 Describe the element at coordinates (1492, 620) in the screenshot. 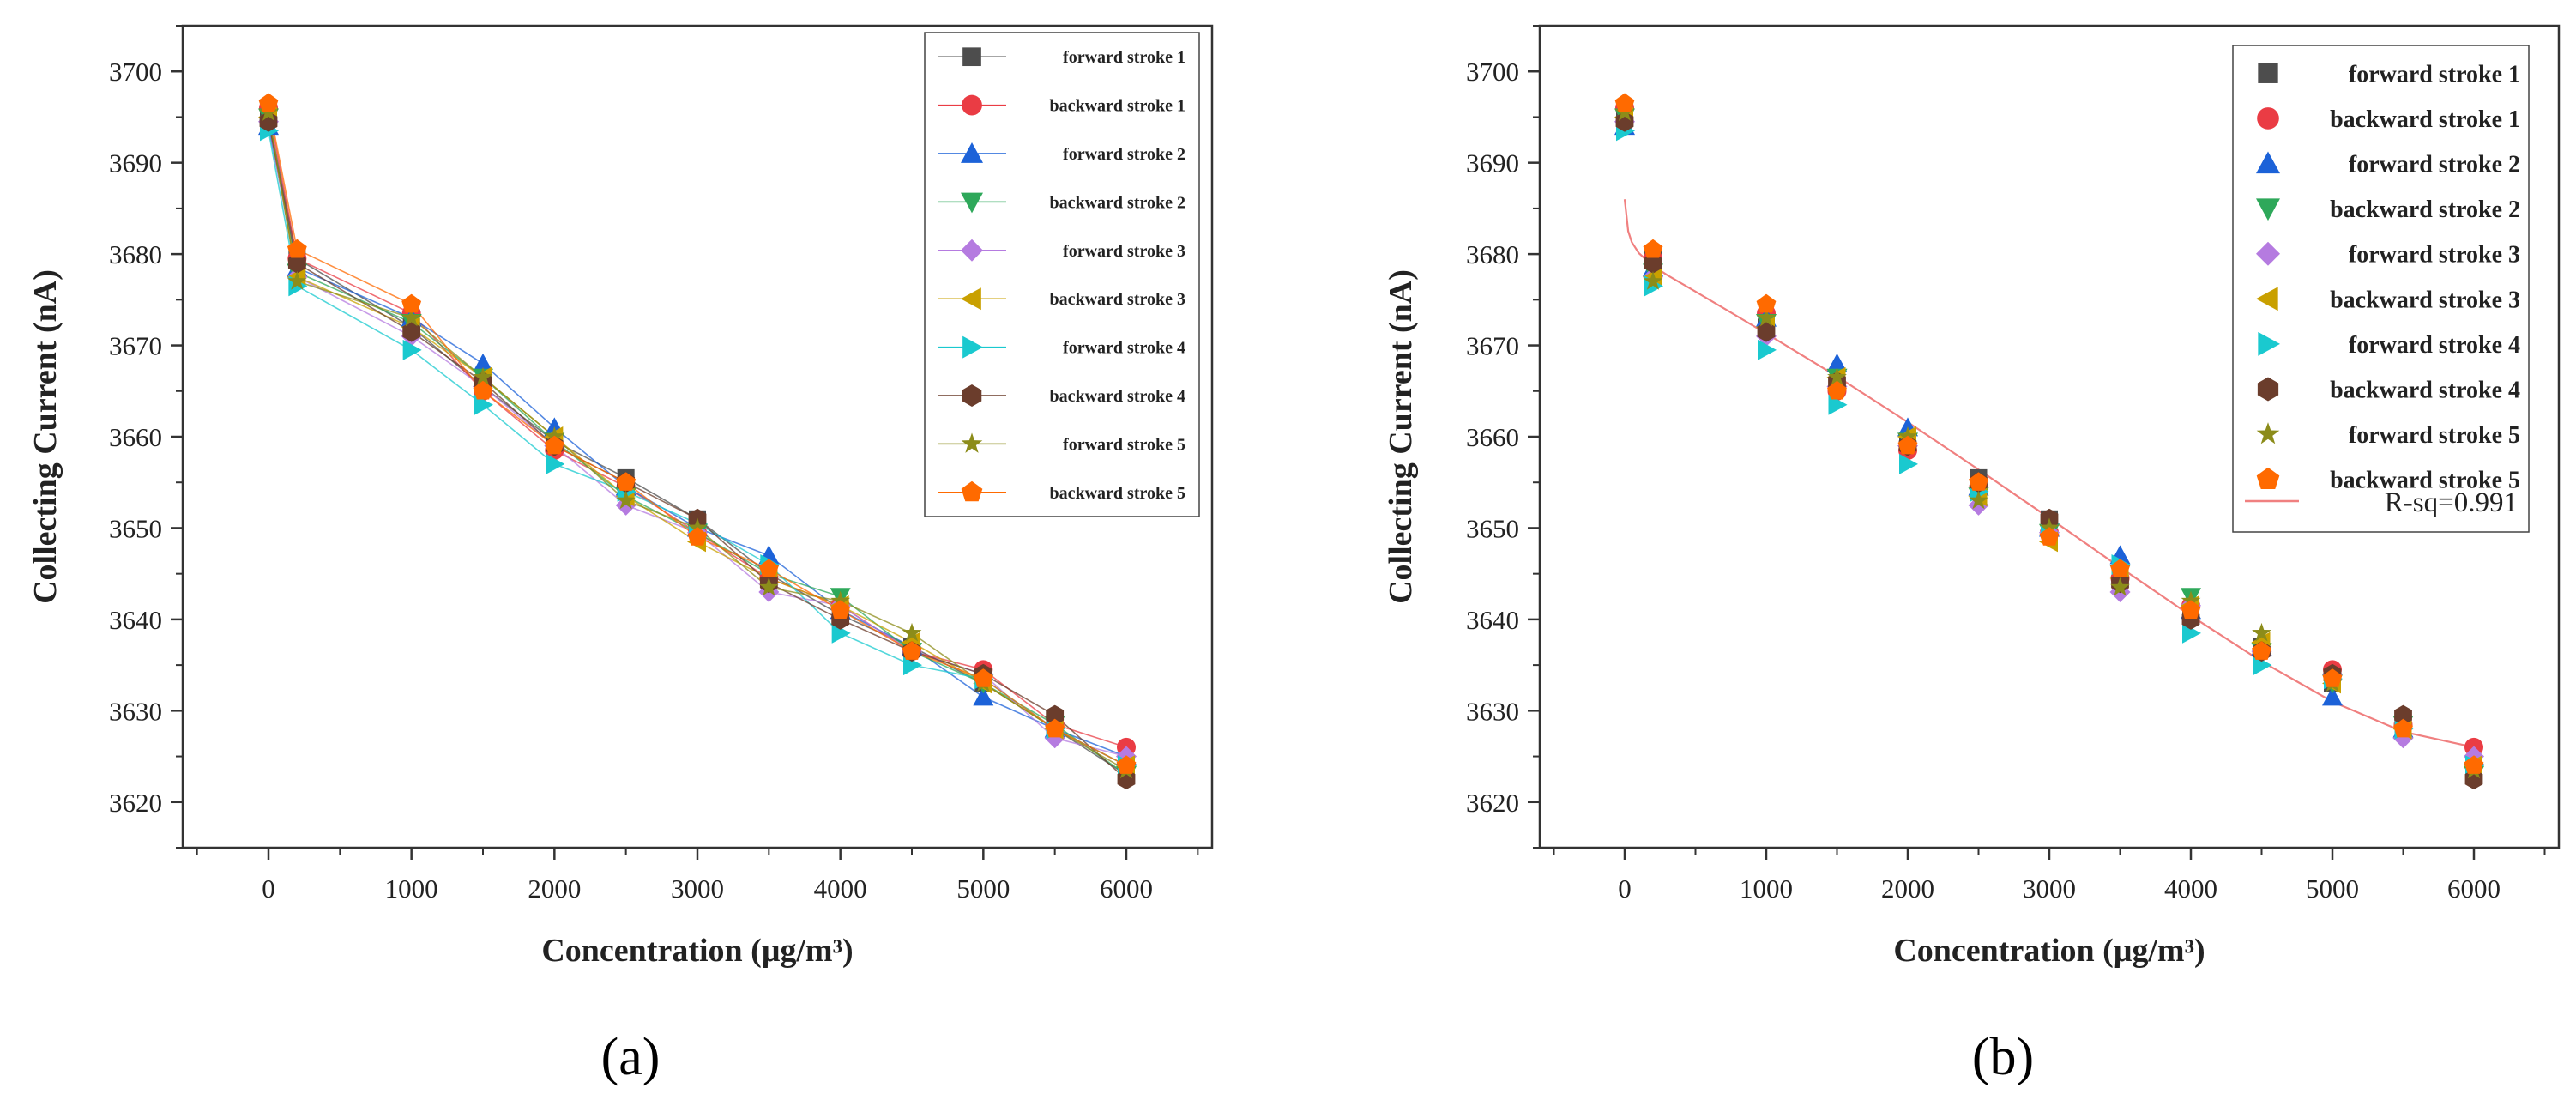

I see `y-tick-label-b: 3640` at that location.